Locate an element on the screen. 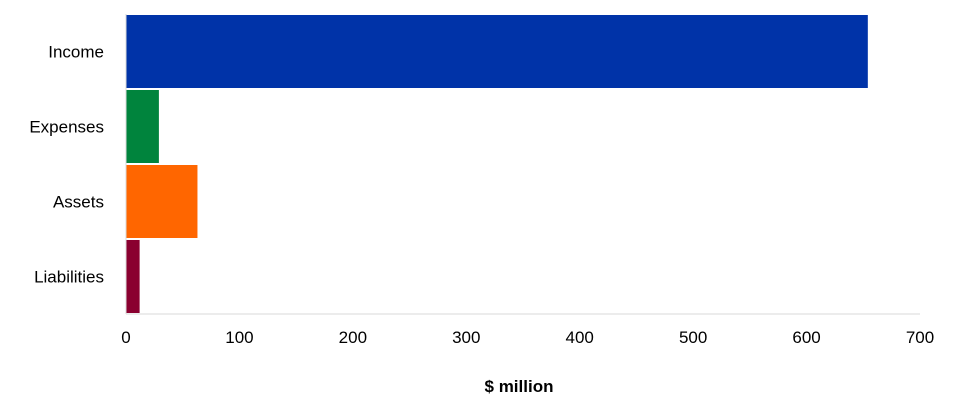 This screenshot has height=409, width=959. x-tick-label: 200 is located at coordinates (353, 337).